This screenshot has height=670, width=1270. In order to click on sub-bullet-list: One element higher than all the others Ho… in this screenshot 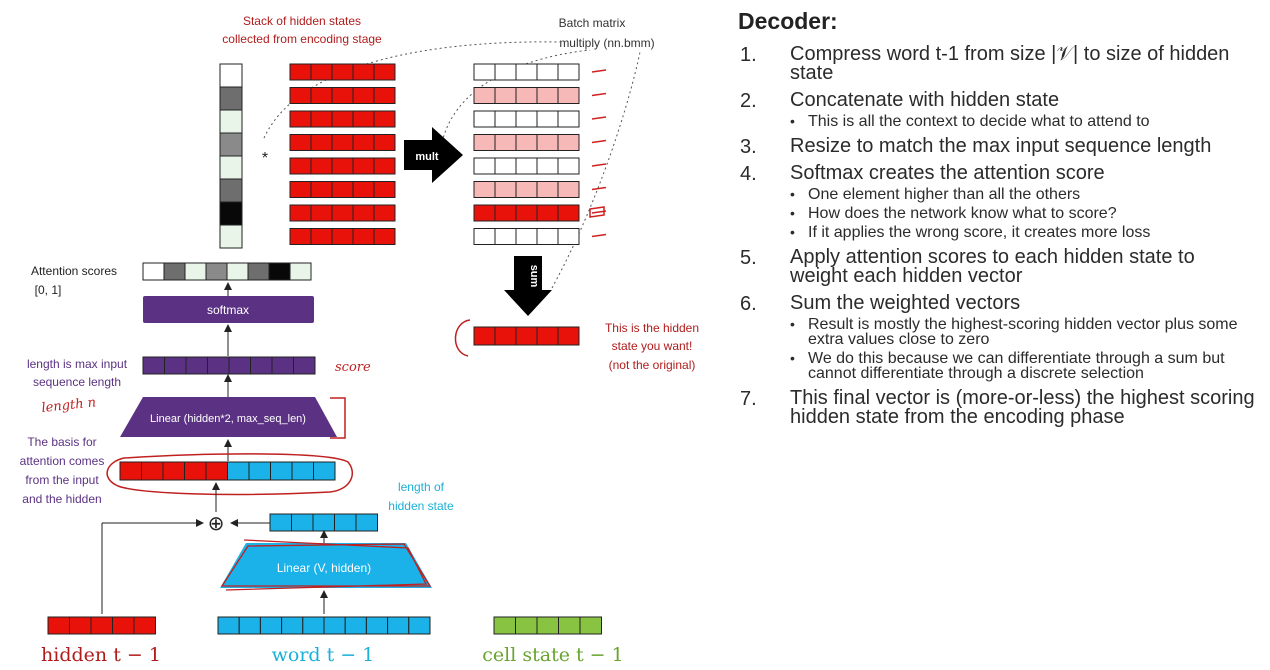, I will do `click(1024, 214)`.